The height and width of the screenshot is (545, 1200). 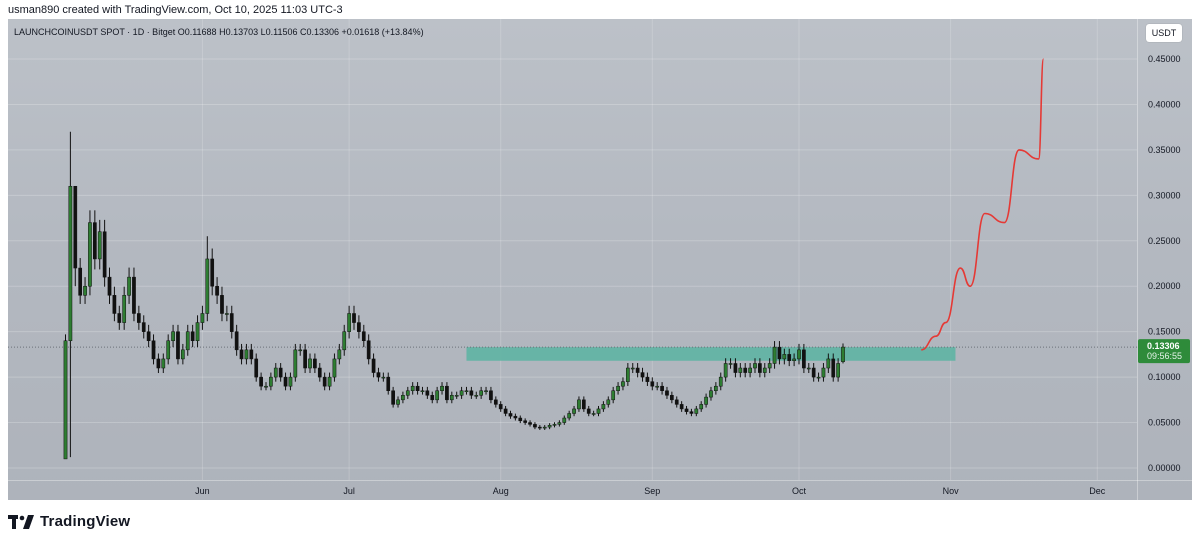 What do you see at coordinates (1097, 491) in the screenshot?
I see `x-tick-label: Dec` at bounding box center [1097, 491].